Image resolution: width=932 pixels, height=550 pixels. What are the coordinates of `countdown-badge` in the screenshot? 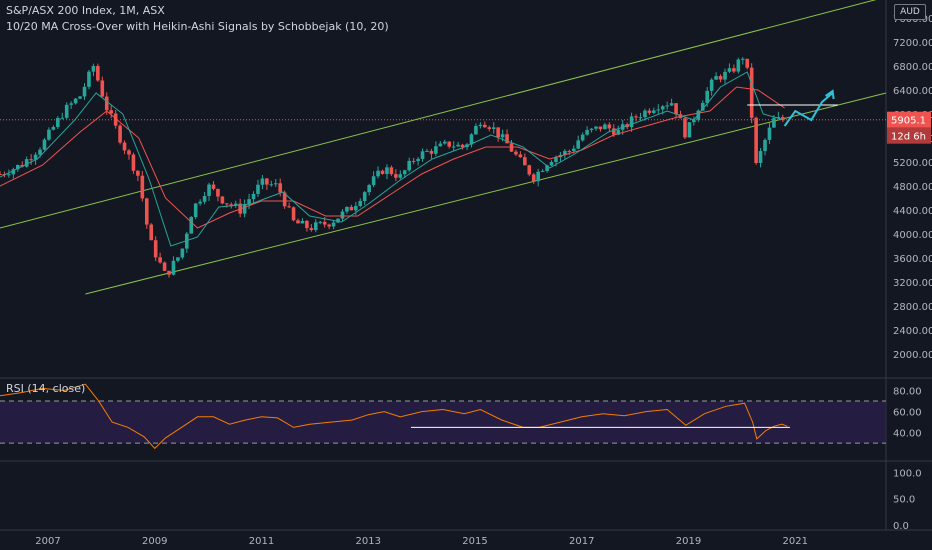 It's located at (909, 135).